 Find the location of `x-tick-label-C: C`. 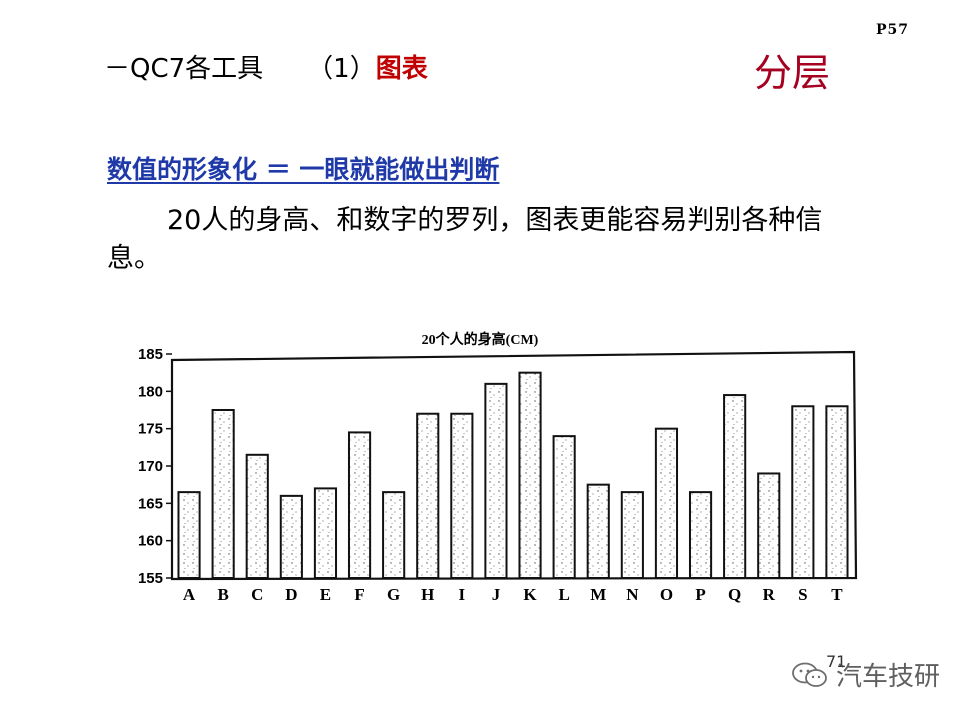

x-tick-label-C: C is located at coordinates (257, 594).